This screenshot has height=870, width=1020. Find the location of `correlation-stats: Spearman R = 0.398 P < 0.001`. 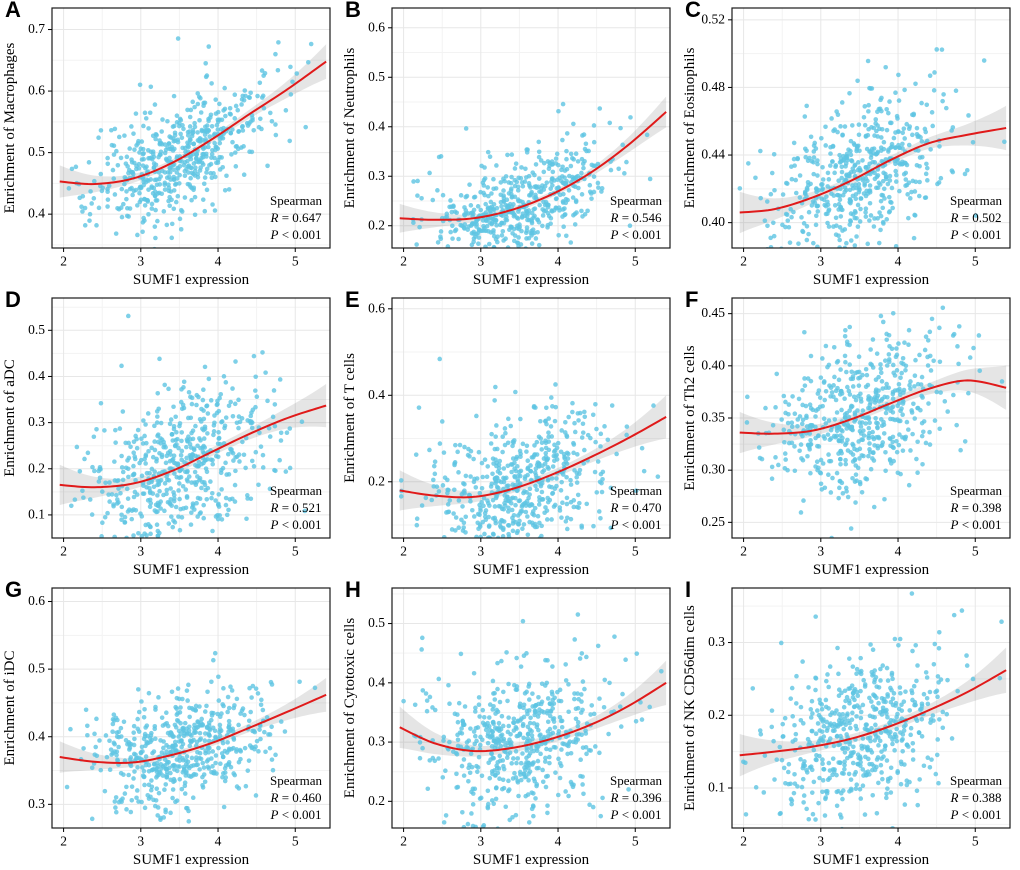

correlation-stats: Spearman R = 0.398 P < 0.001 is located at coordinates (976, 508).